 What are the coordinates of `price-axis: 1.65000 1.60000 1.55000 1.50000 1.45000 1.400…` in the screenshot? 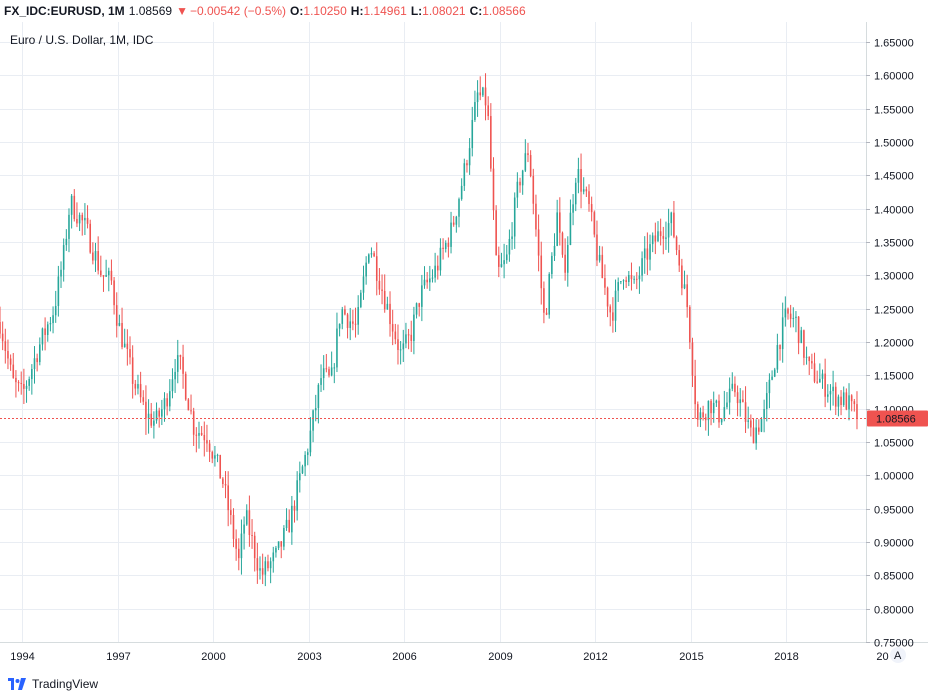 It's located at (890, 344).